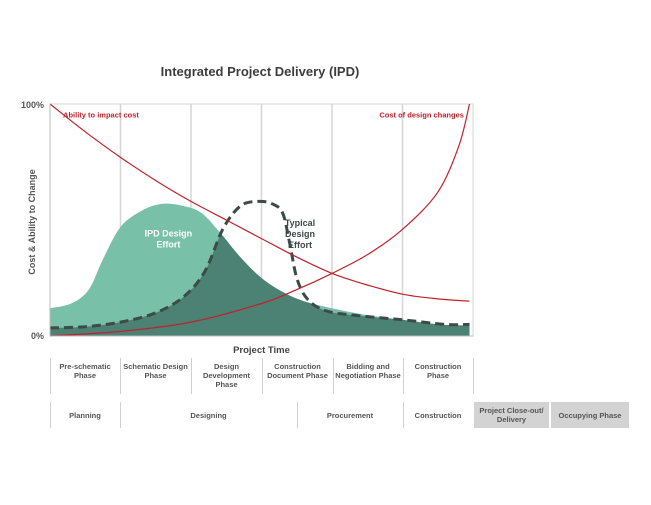 The image size is (651, 505). What do you see at coordinates (511, 415) in the screenshot?
I see `stage-project-closeout: Project Close-out/ Delivery` at bounding box center [511, 415].